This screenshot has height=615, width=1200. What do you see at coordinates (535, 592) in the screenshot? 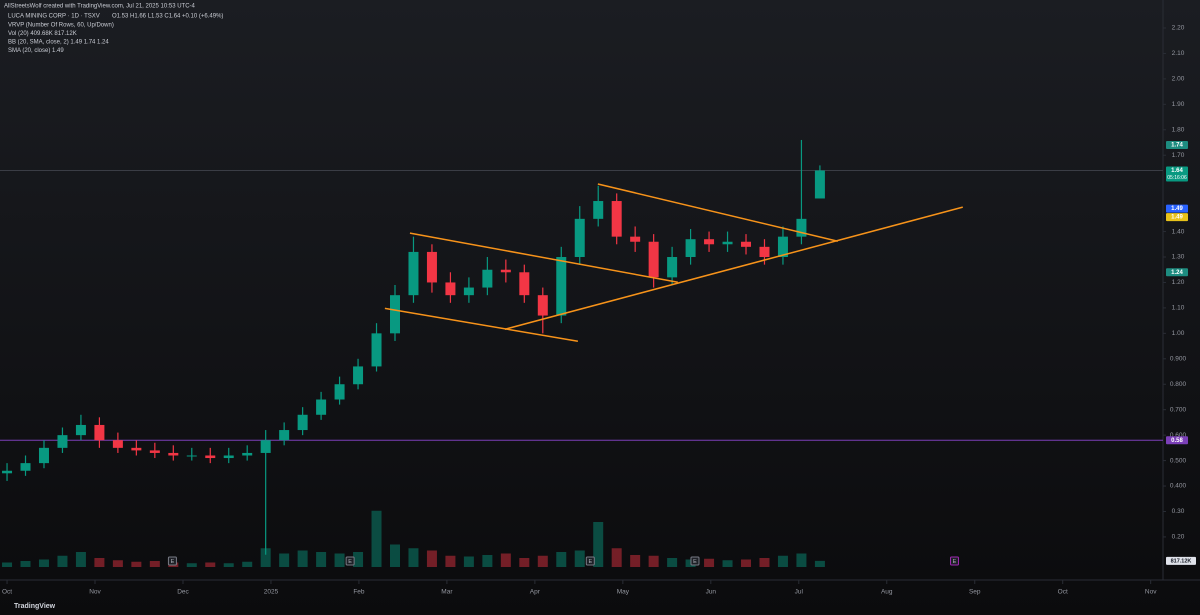
I see `x-tick-label: Apr` at bounding box center [535, 592].